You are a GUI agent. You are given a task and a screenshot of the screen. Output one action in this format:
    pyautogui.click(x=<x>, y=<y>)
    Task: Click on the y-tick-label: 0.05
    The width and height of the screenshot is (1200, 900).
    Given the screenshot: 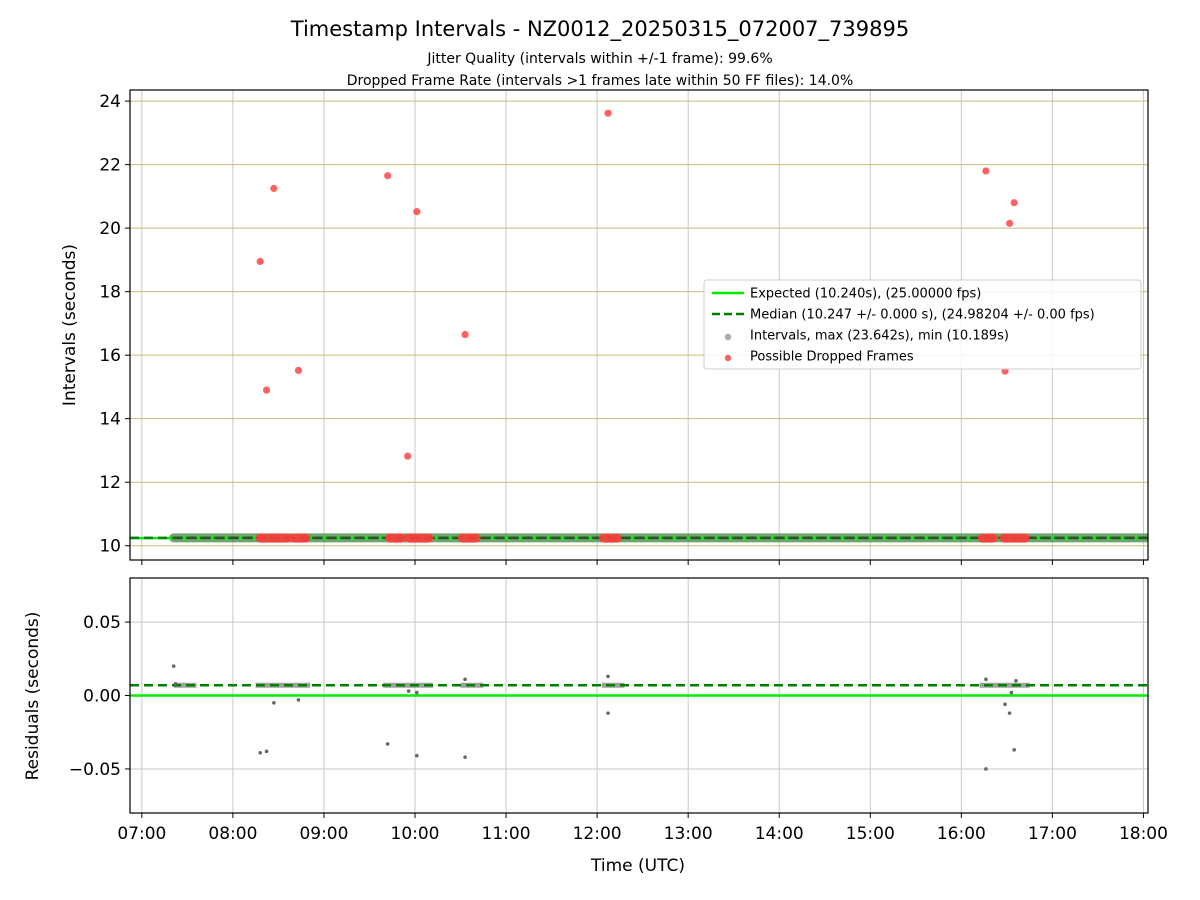 What is the action you would take?
    pyautogui.click(x=102, y=623)
    